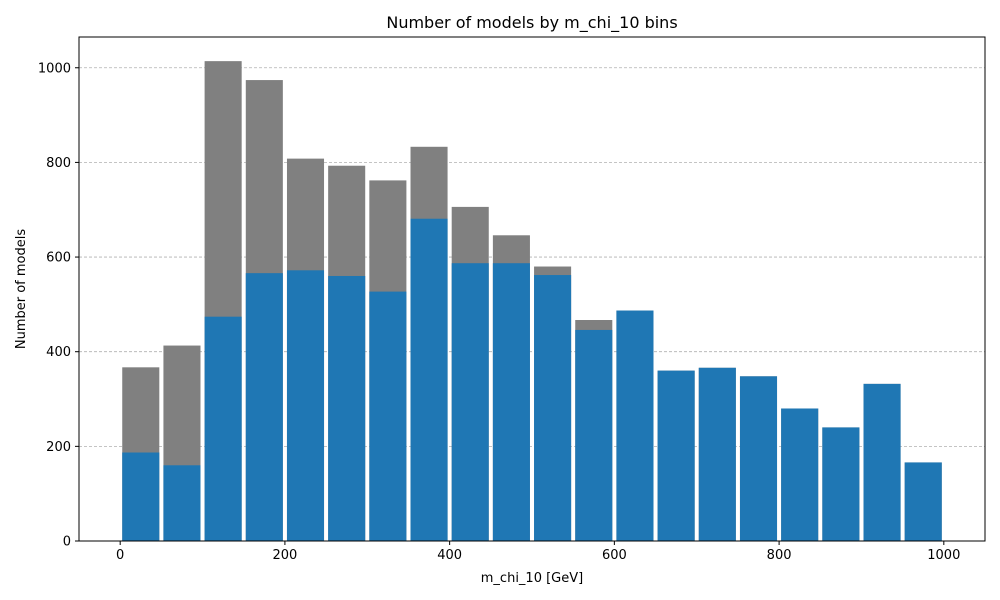 This screenshot has width=1000, height=600. What do you see at coordinates (67, 542) in the screenshot?
I see `y-tick-label: 0` at bounding box center [67, 542].